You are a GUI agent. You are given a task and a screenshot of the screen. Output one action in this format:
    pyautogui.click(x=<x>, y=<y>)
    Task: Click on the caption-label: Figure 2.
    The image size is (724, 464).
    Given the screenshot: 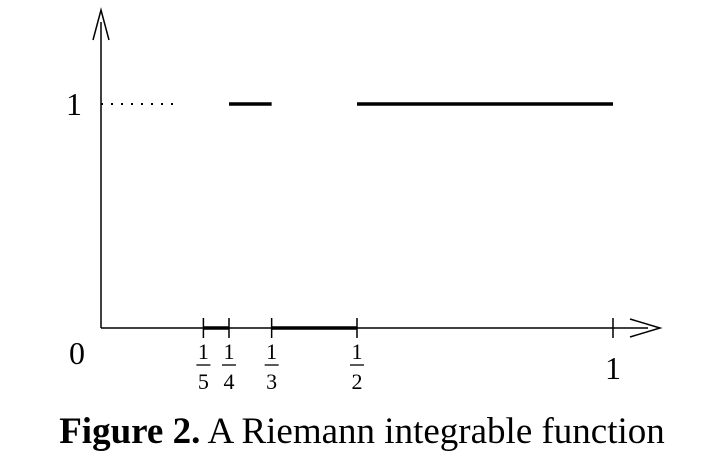 What is the action you would take?
    pyautogui.click(x=130, y=431)
    